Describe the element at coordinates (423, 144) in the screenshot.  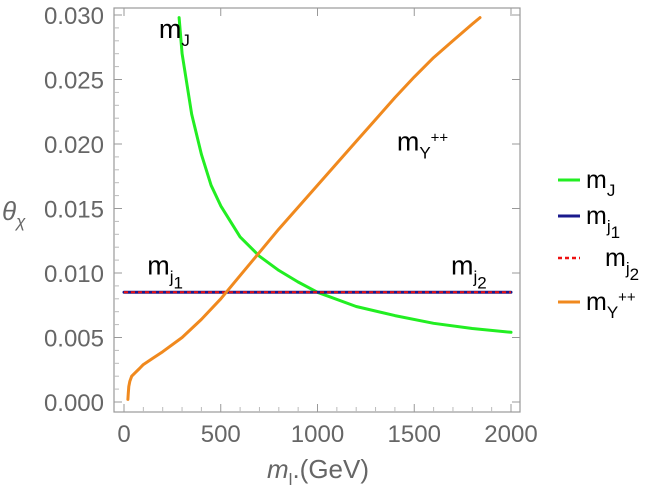
I see `annotation-Y: mY++` at that location.